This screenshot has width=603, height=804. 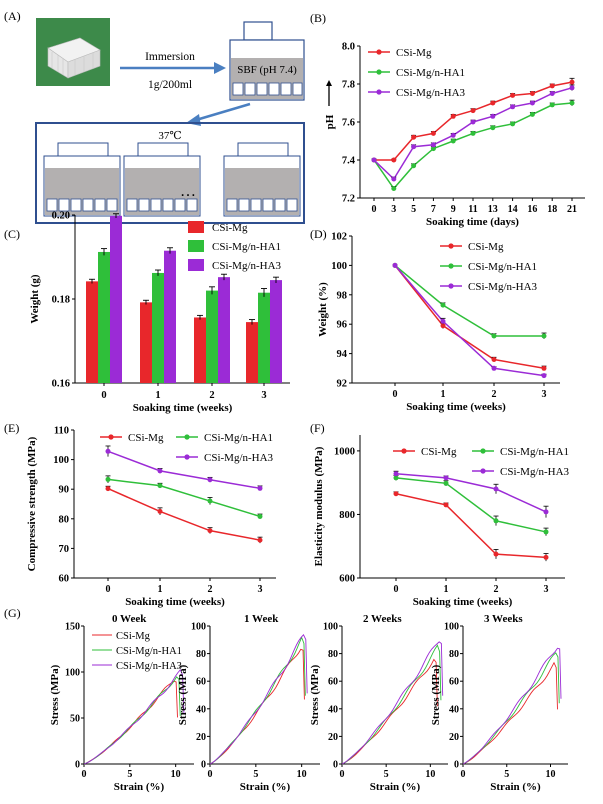 I want to click on legend-label: CSi-Mg, so click(x=439, y=452).